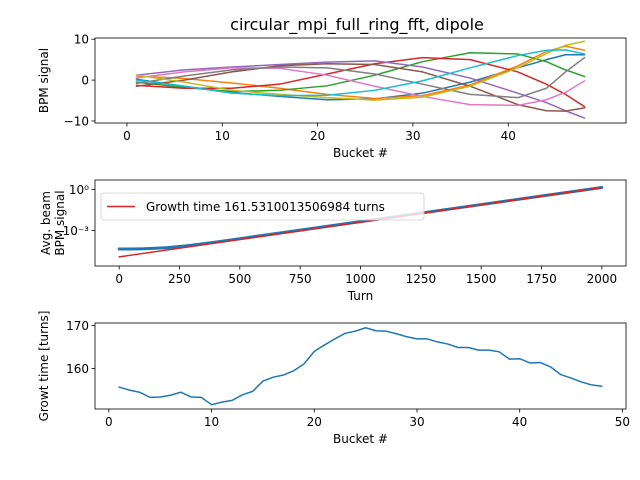 This screenshot has height=480, width=640. Describe the element at coordinates (421, 279) in the screenshot. I see `x-tick-label: 1250` at that location.